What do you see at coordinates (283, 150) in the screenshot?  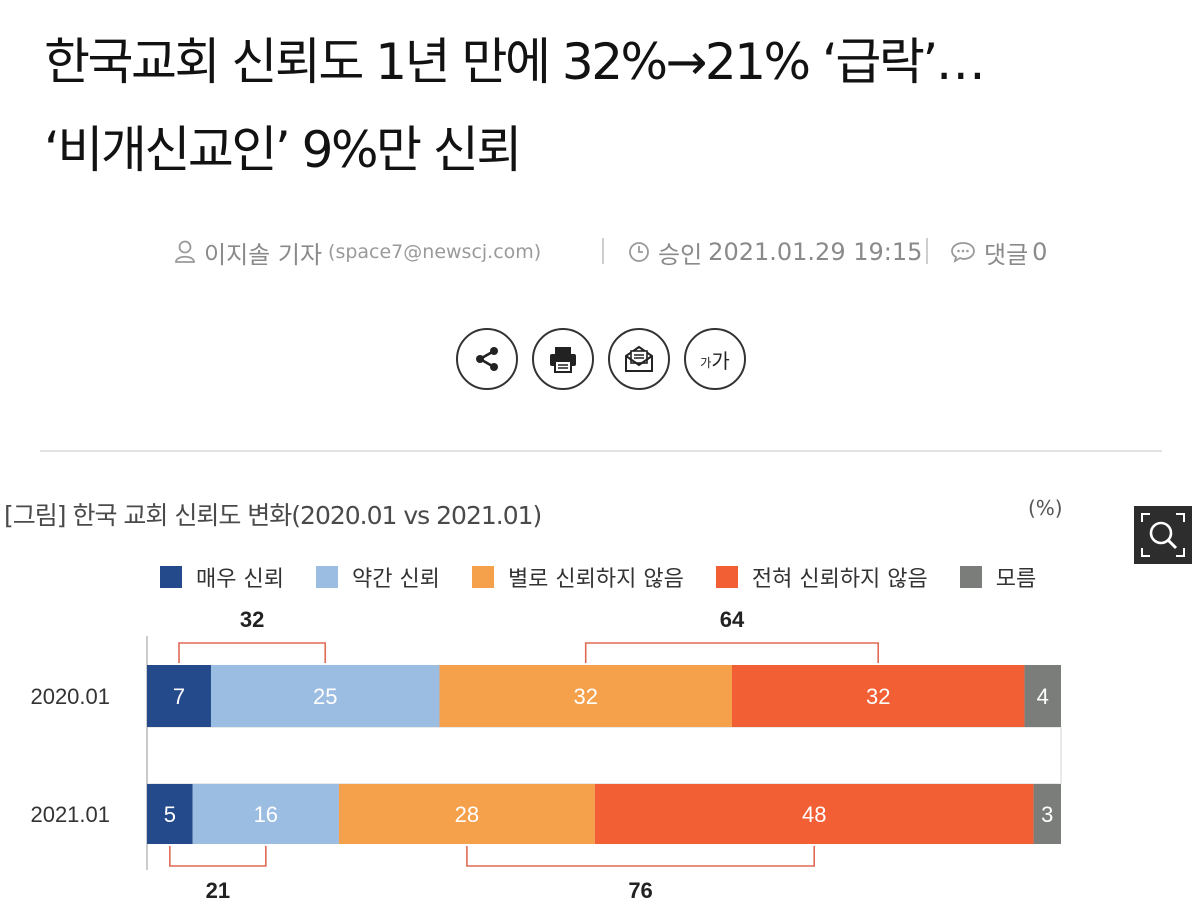 I see `headline-line-2: ‘비개신교인’ 9%만 신뢰` at bounding box center [283, 150].